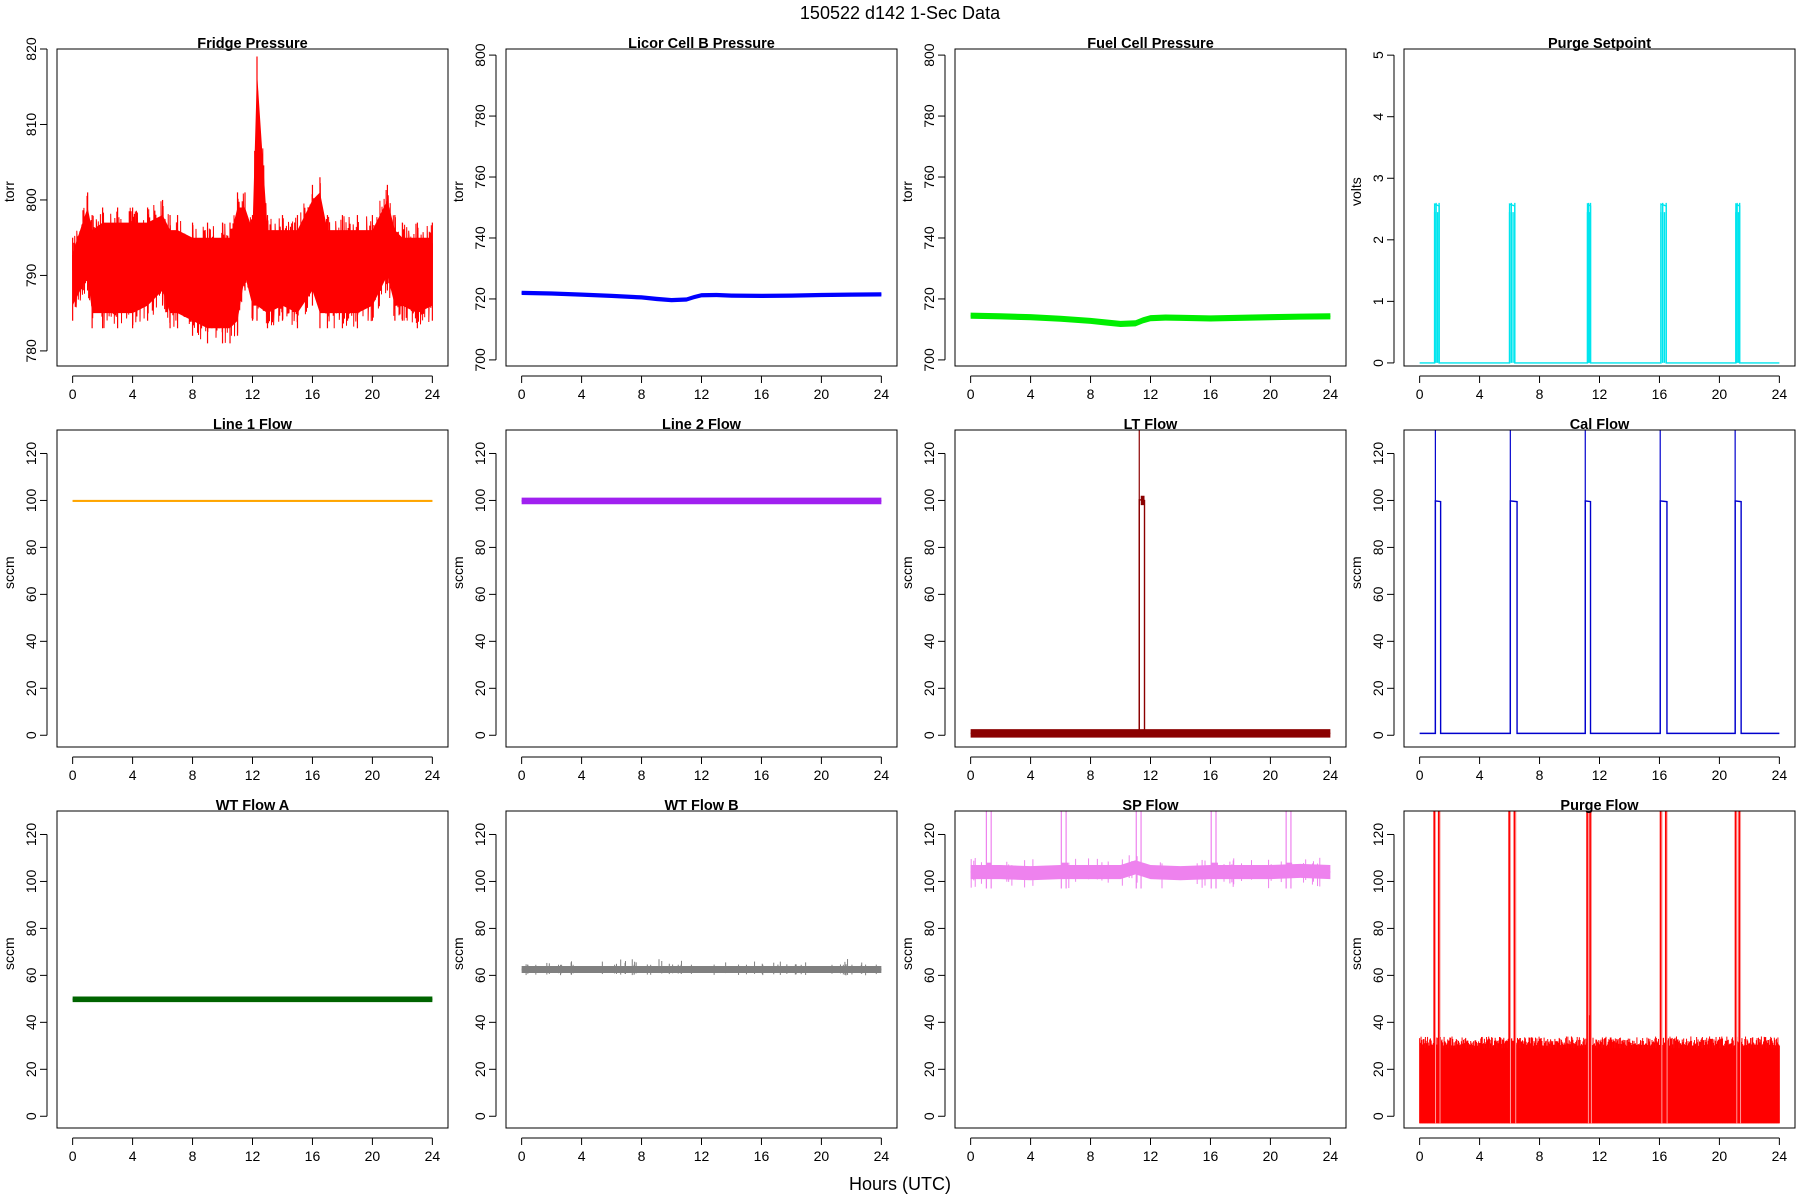  Describe the element at coordinates (1599, 806) in the screenshot. I see `panel-title: Purge Flow` at that location.